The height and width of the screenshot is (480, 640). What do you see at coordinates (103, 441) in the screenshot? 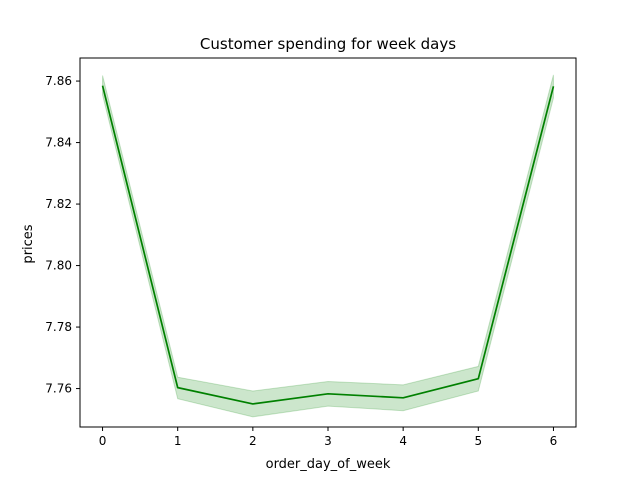
I see `x-tick-label: 0` at bounding box center [103, 441].